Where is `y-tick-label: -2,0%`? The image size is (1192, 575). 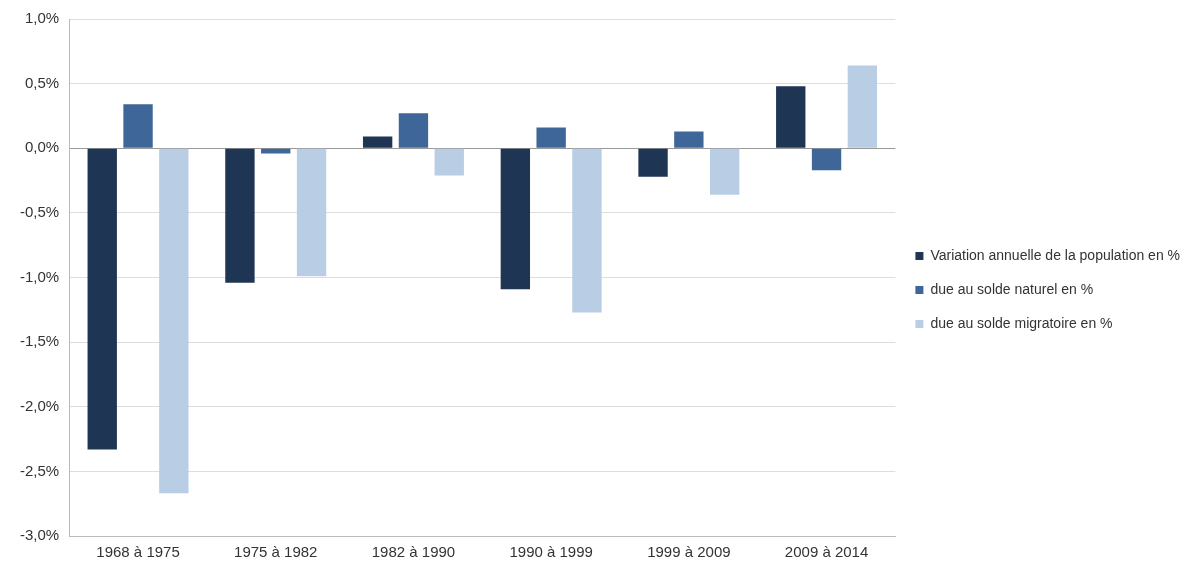
y-tick-label: -2,0% is located at coordinates (40, 405).